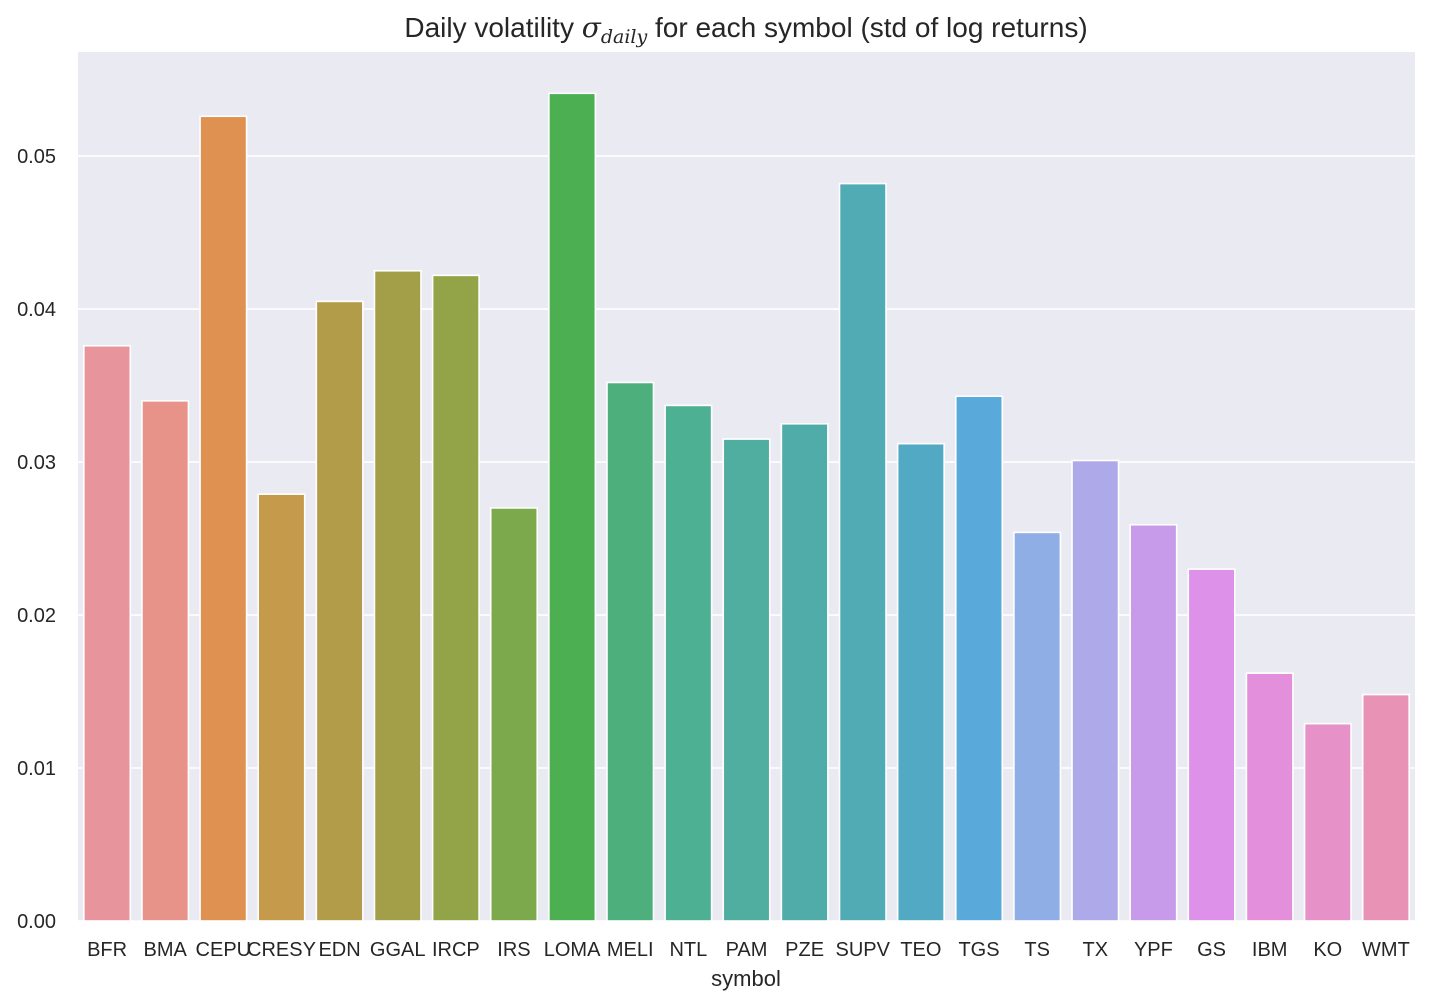 Image resolution: width=1429 pixels, height=1005 pixels. Describe the element at coordinates (36, 463) in the screenshot. I see `y-tick-label: 0.03` at that location.